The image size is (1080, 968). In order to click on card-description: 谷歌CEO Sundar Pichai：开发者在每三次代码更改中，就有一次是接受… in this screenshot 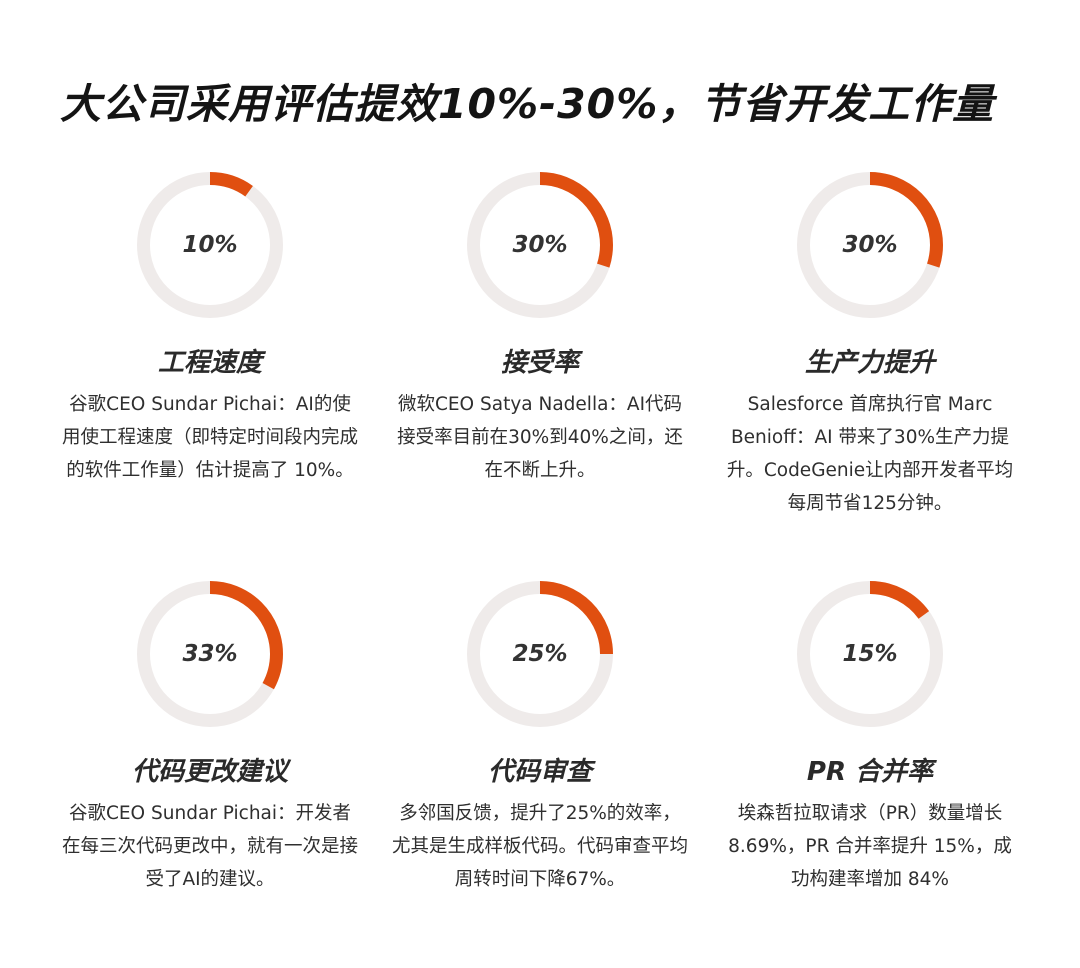, I will do `click(209, 846)`.